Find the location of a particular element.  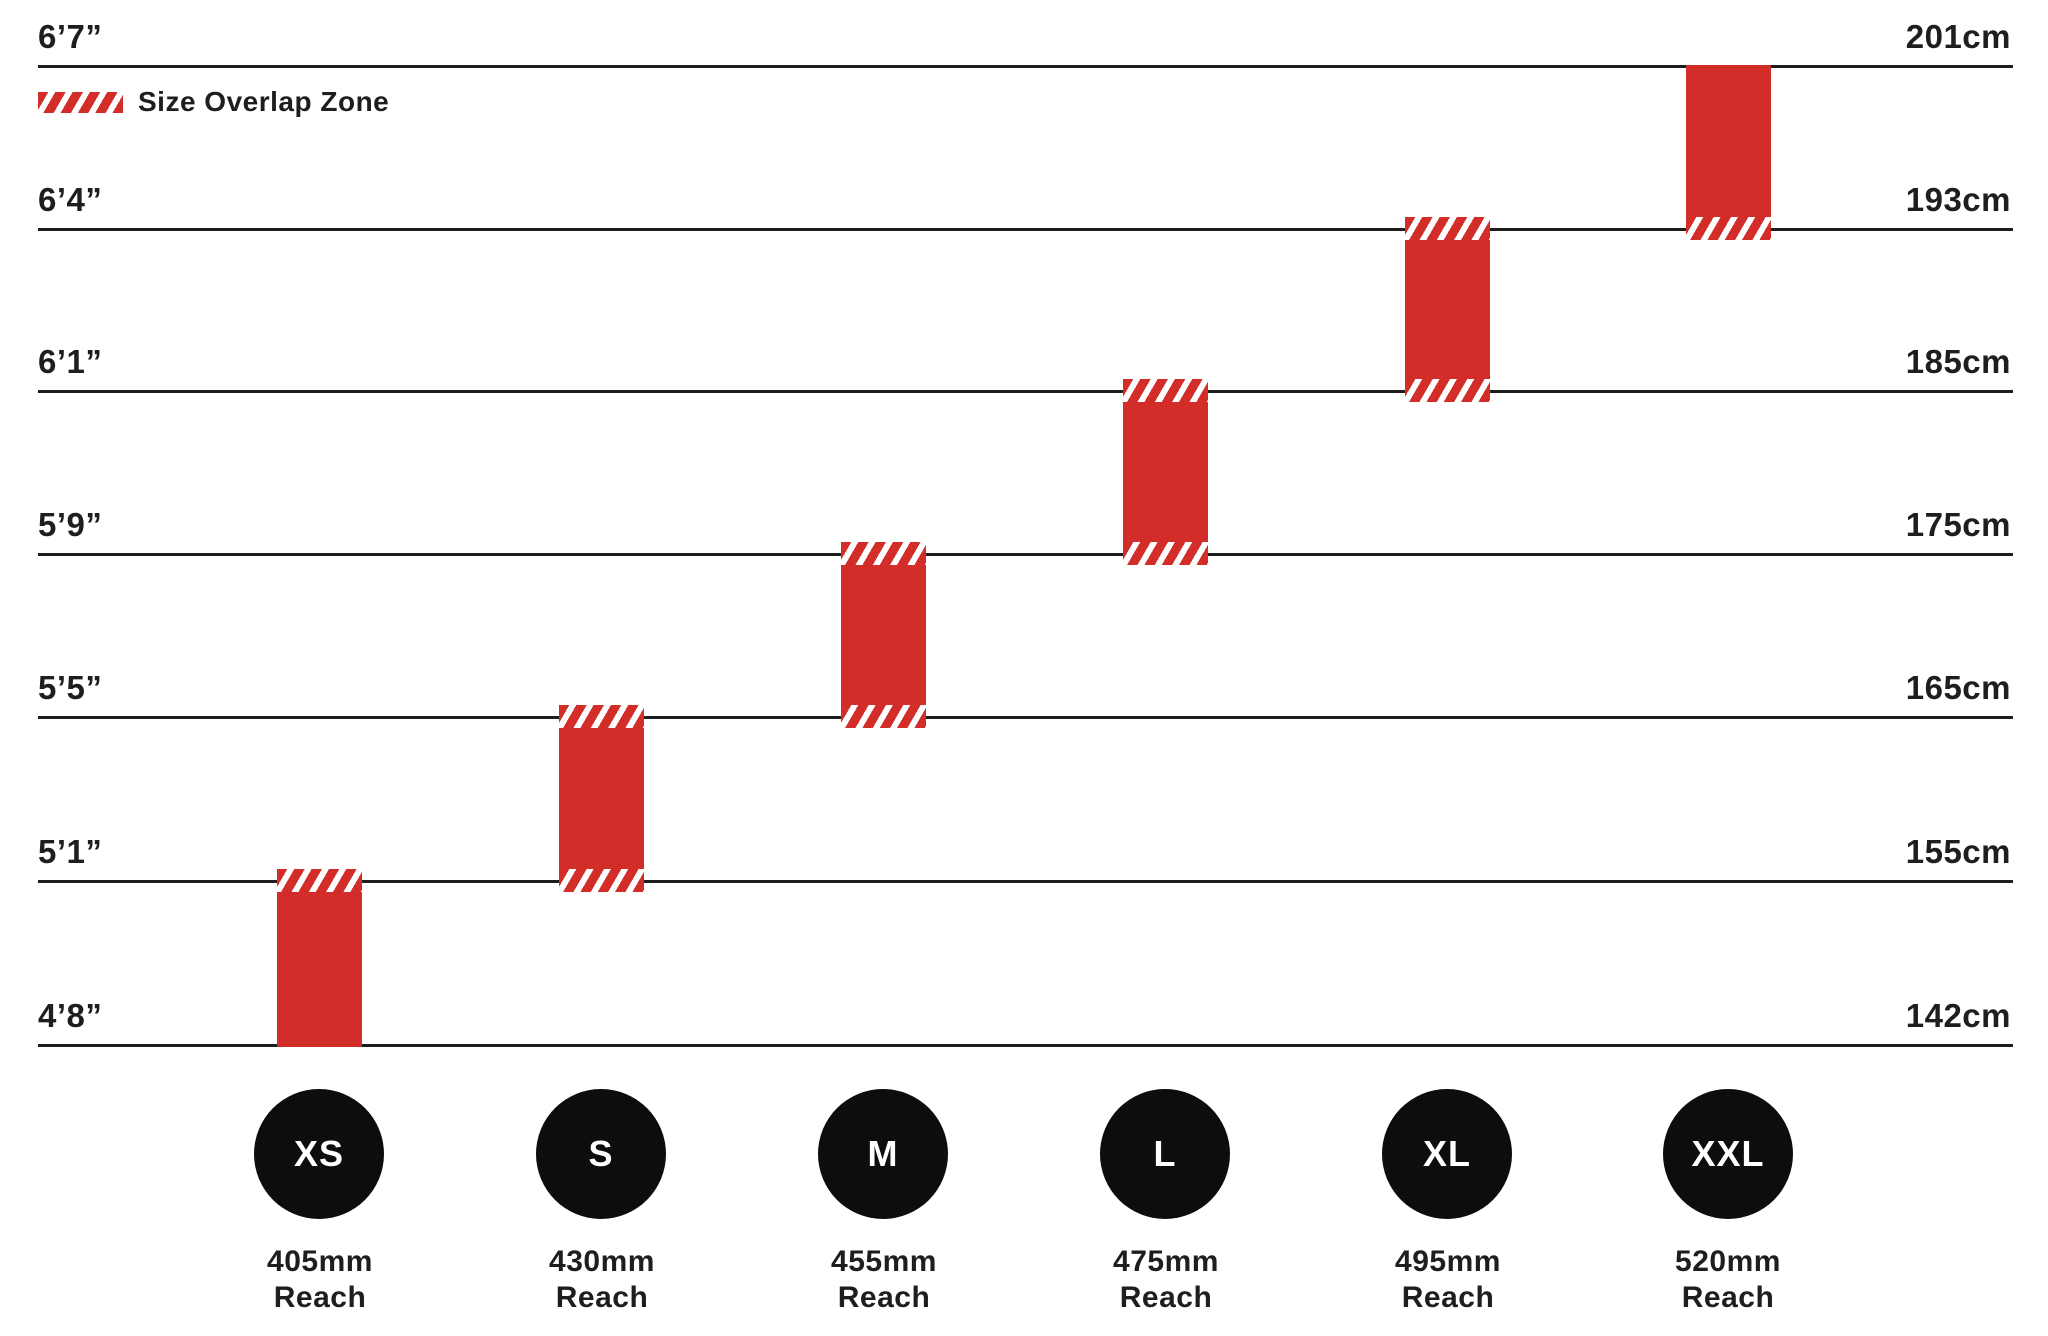

size-bar-m is located at coordinates (883, 635).